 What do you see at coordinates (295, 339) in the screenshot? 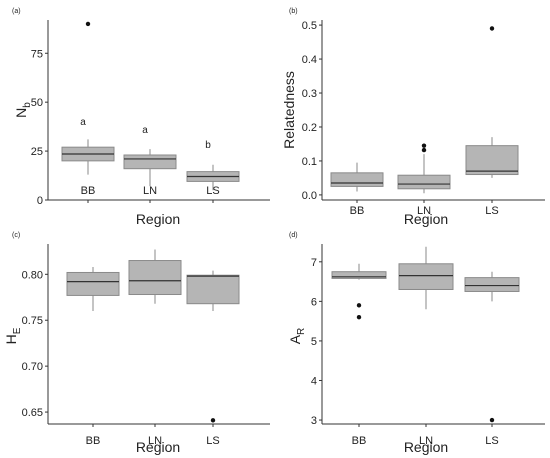
I see `panel-d-y-title-main: A` at bounding box center [295, 339].